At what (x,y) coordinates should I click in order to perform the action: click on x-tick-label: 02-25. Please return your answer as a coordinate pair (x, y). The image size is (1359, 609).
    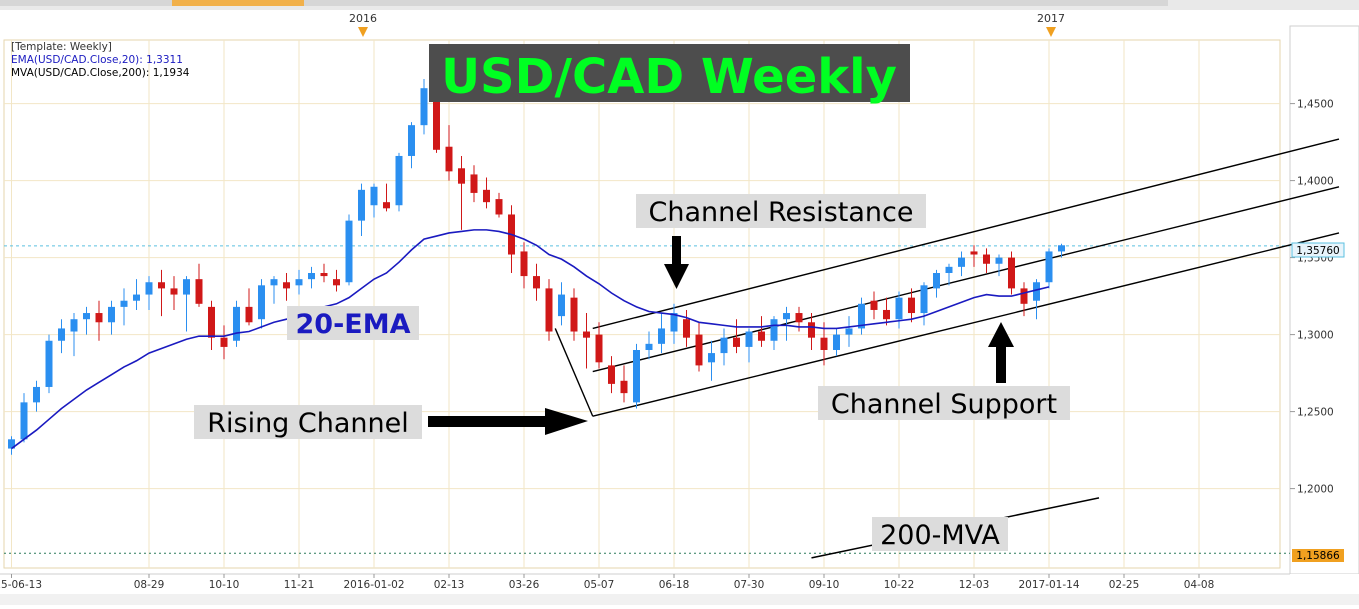
    Looking at the image, I should click on (1124, 585).